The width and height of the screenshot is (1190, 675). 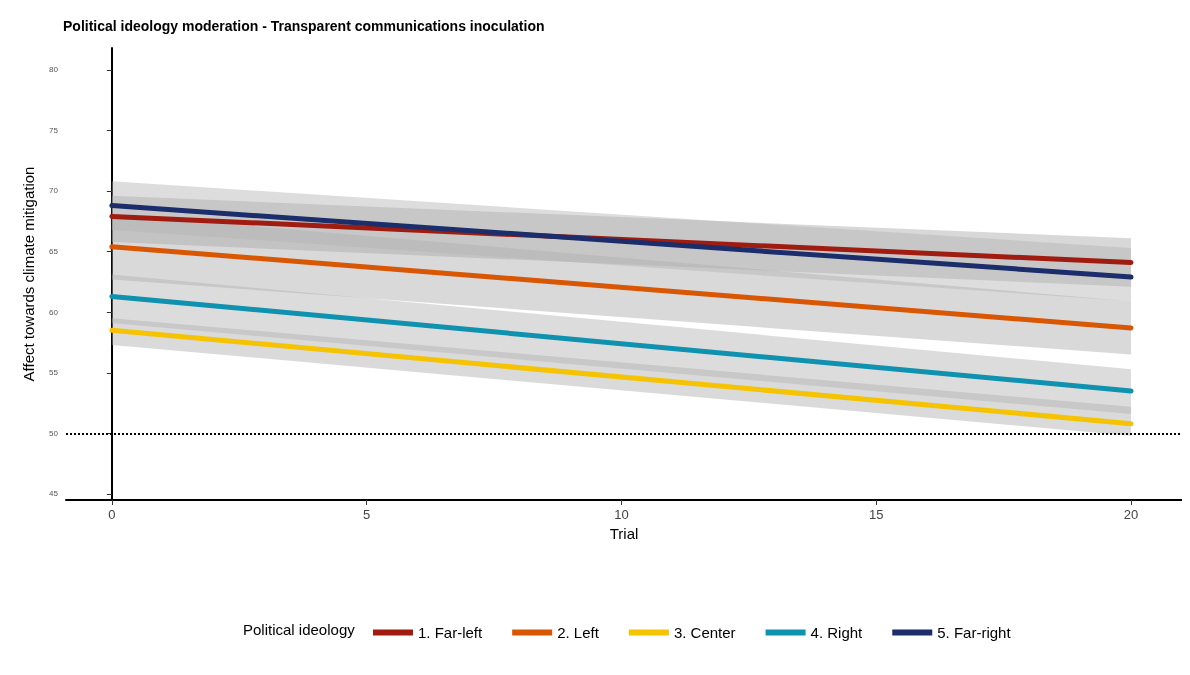 What do you see at coordinates (578, 632) in the screenshot?
I see `legend-label: 2. Left` at bounding box center [578, 632].